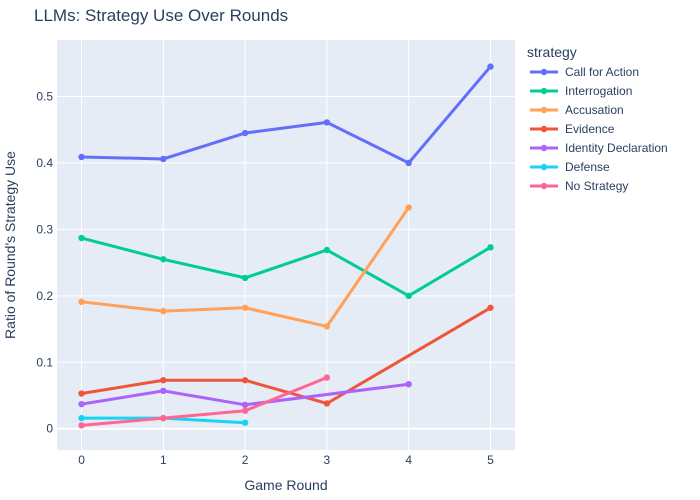 The image size is (700, 500). I want to click on legend-label: Call for Action, so click(602, 72).